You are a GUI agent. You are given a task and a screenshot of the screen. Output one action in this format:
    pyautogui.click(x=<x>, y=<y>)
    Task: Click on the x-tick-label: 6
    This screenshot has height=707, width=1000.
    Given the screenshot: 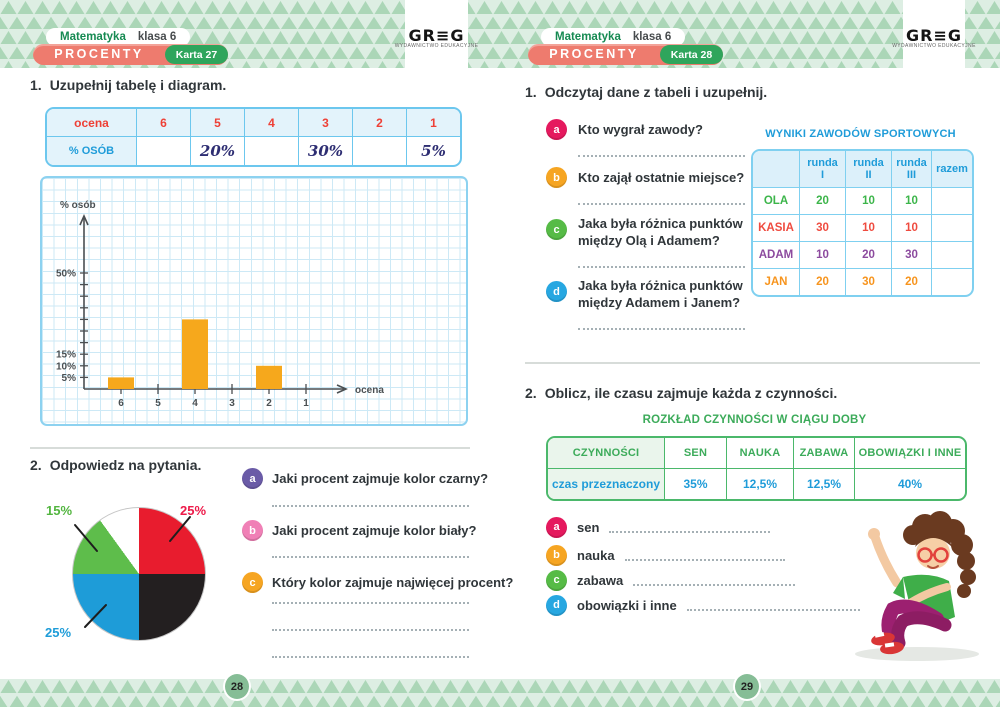 What is the action you would take?
    pyautogui.click(x=121, y=403)
    